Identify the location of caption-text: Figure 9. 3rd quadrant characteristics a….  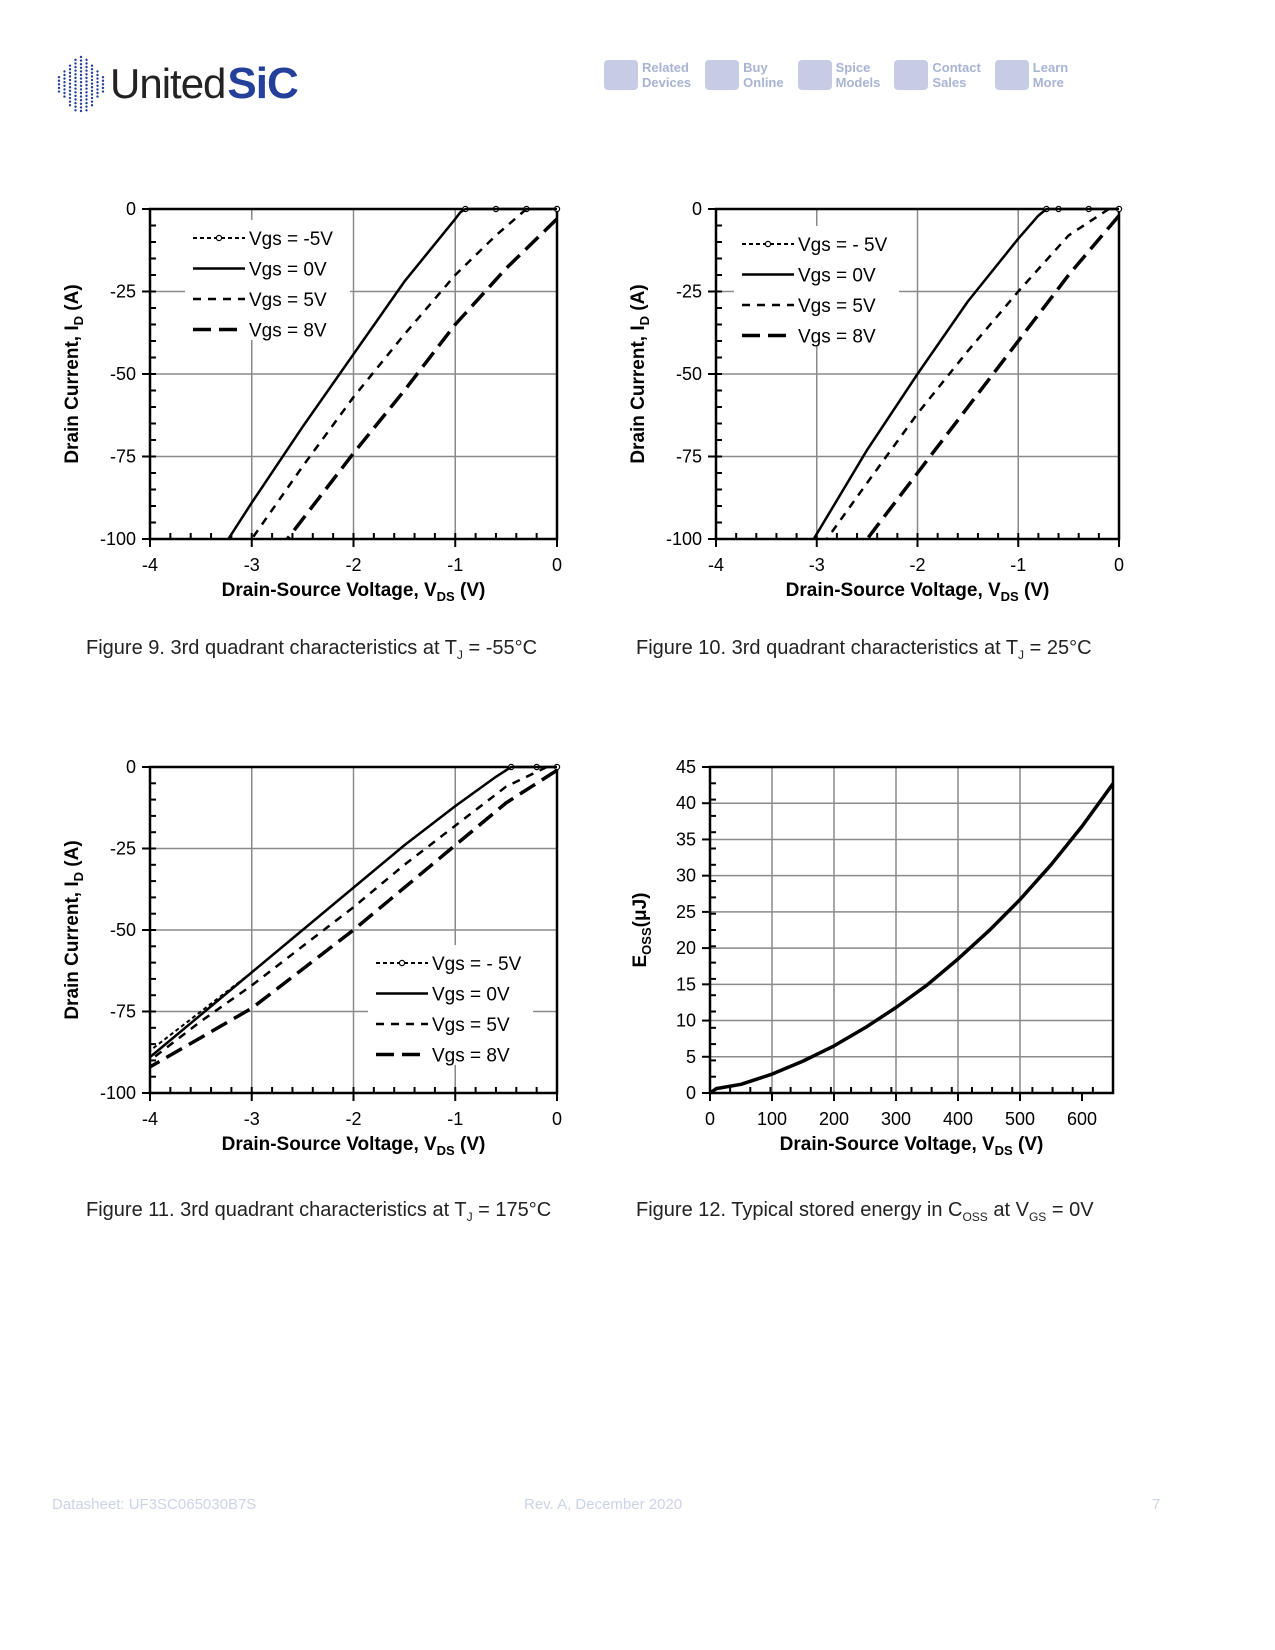
(271, 648).